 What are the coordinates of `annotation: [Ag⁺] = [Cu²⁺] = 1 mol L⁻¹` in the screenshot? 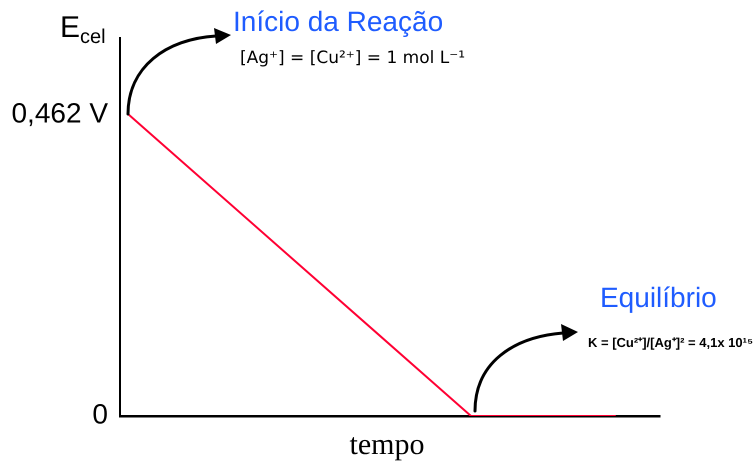 It's located at (353, 58).